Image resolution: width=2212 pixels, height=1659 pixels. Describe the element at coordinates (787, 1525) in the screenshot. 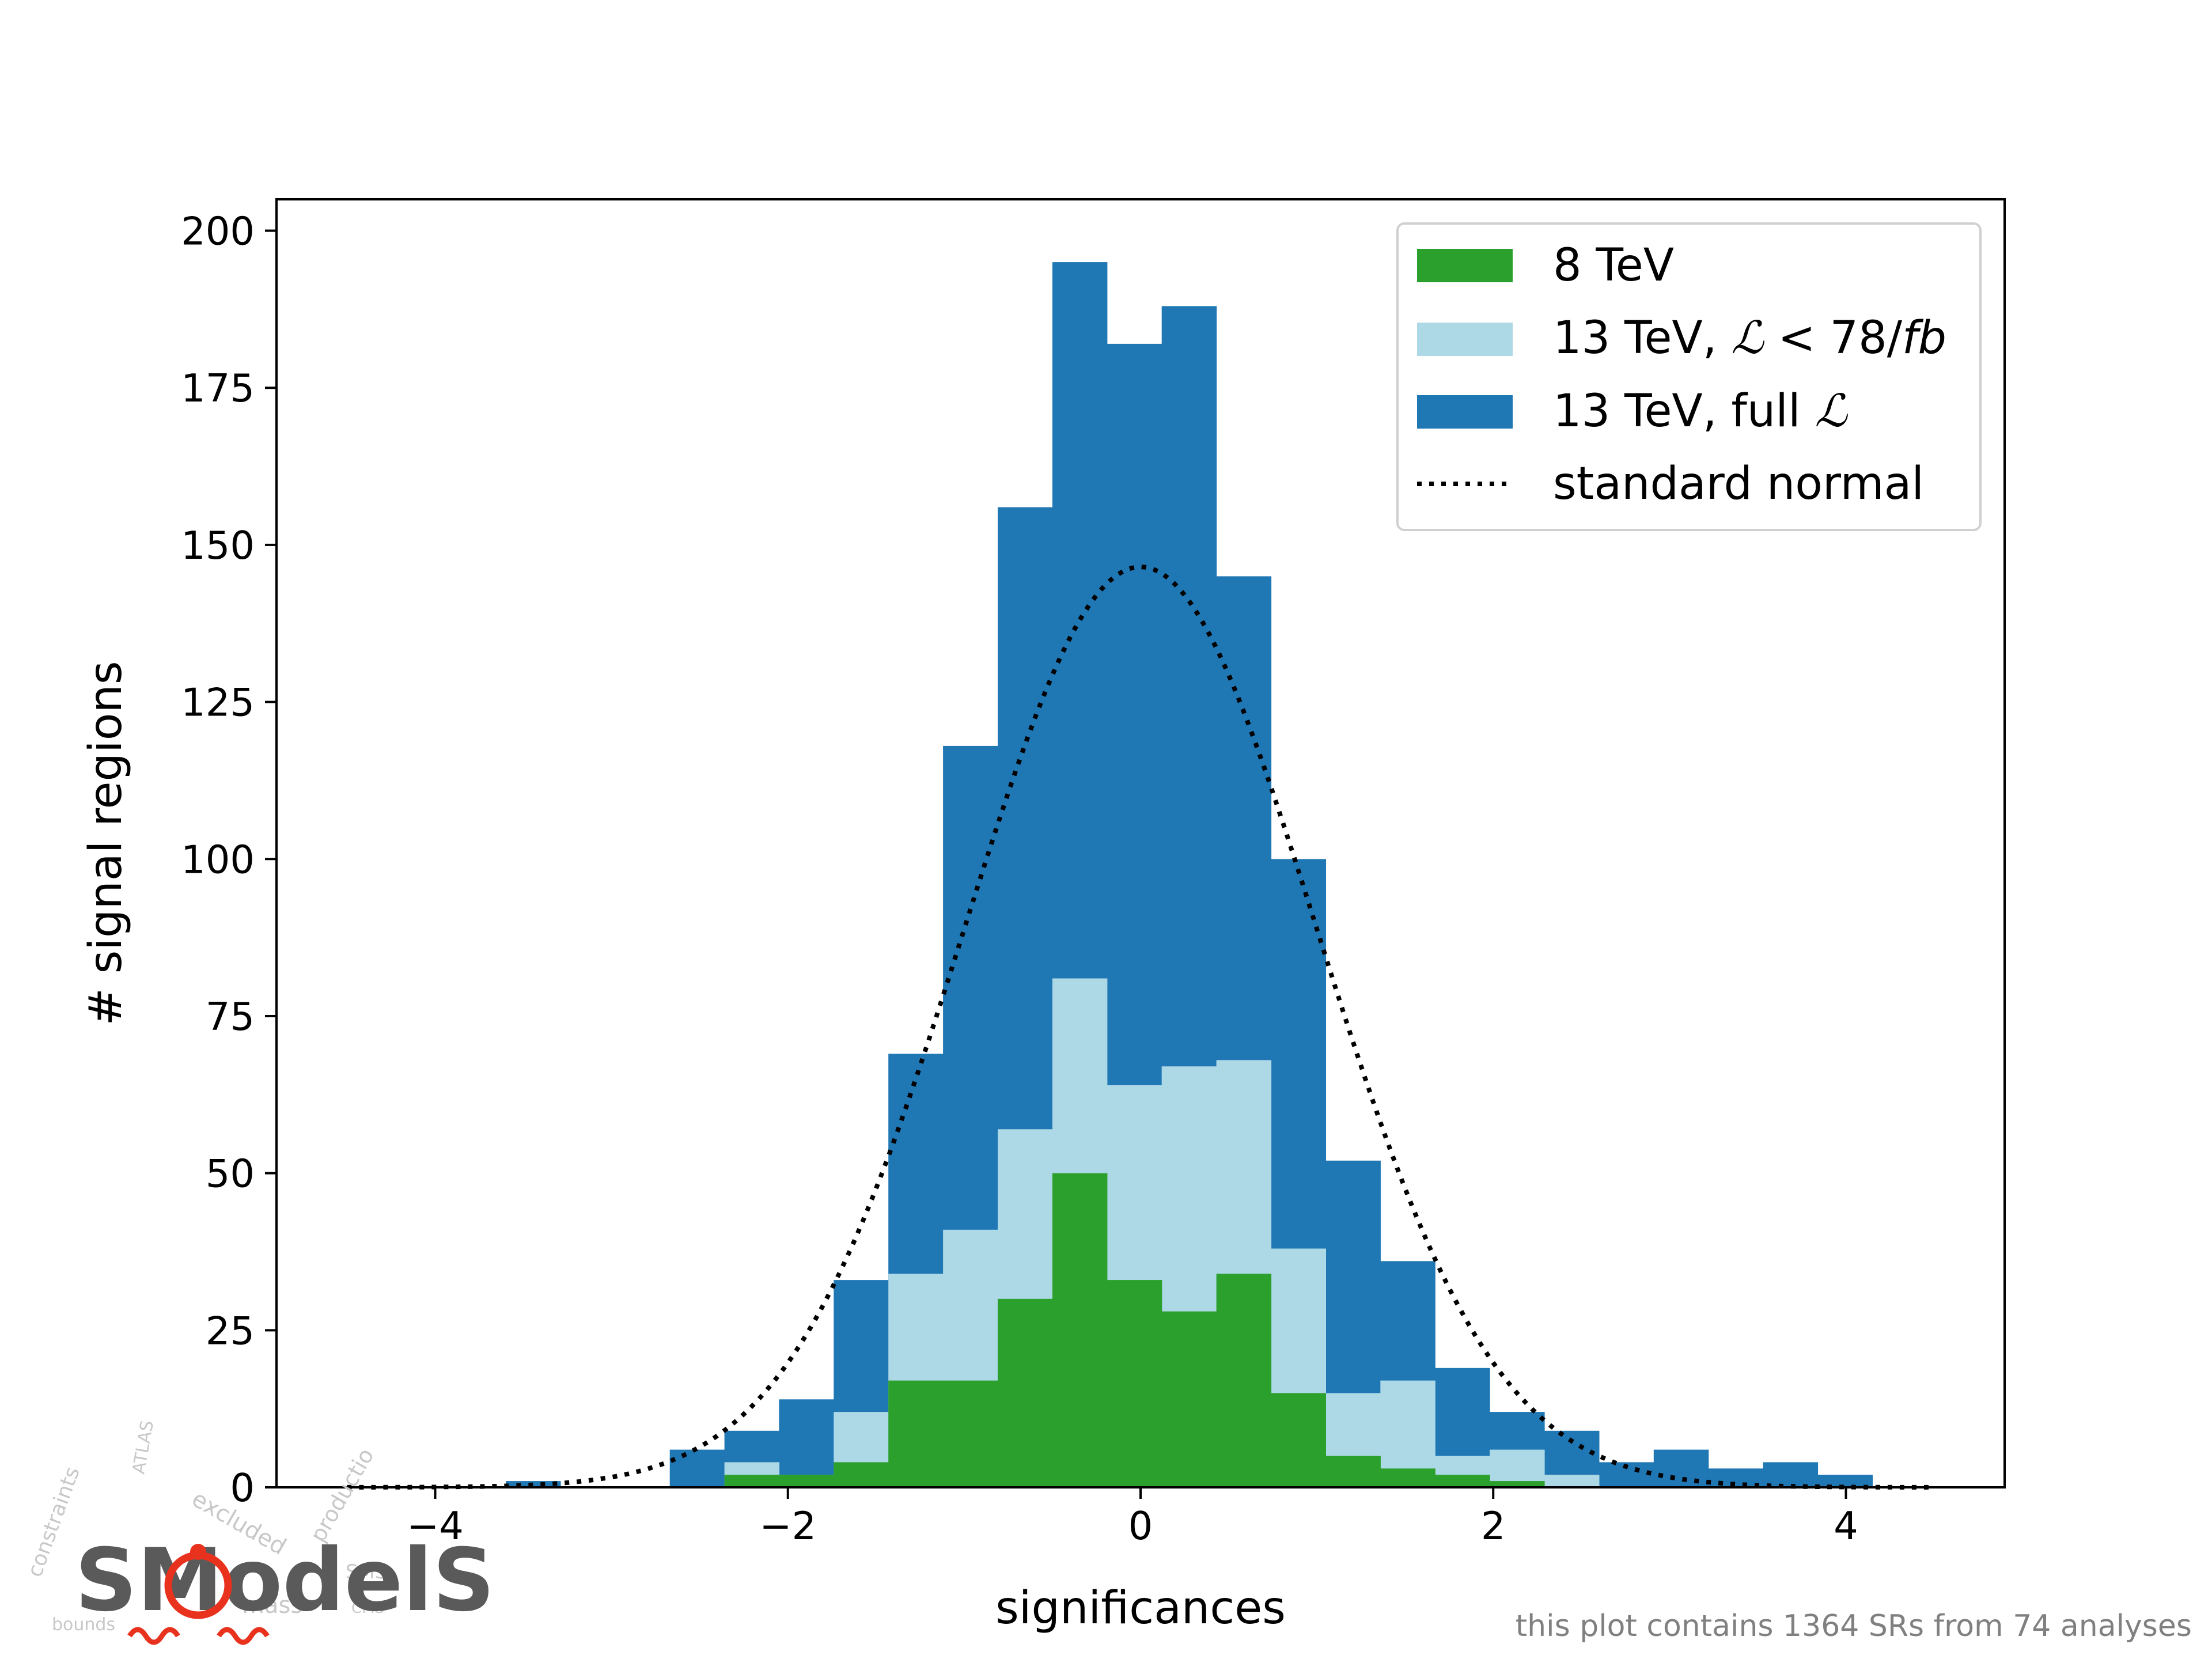

I see `x-tick-label: −2` at that location.